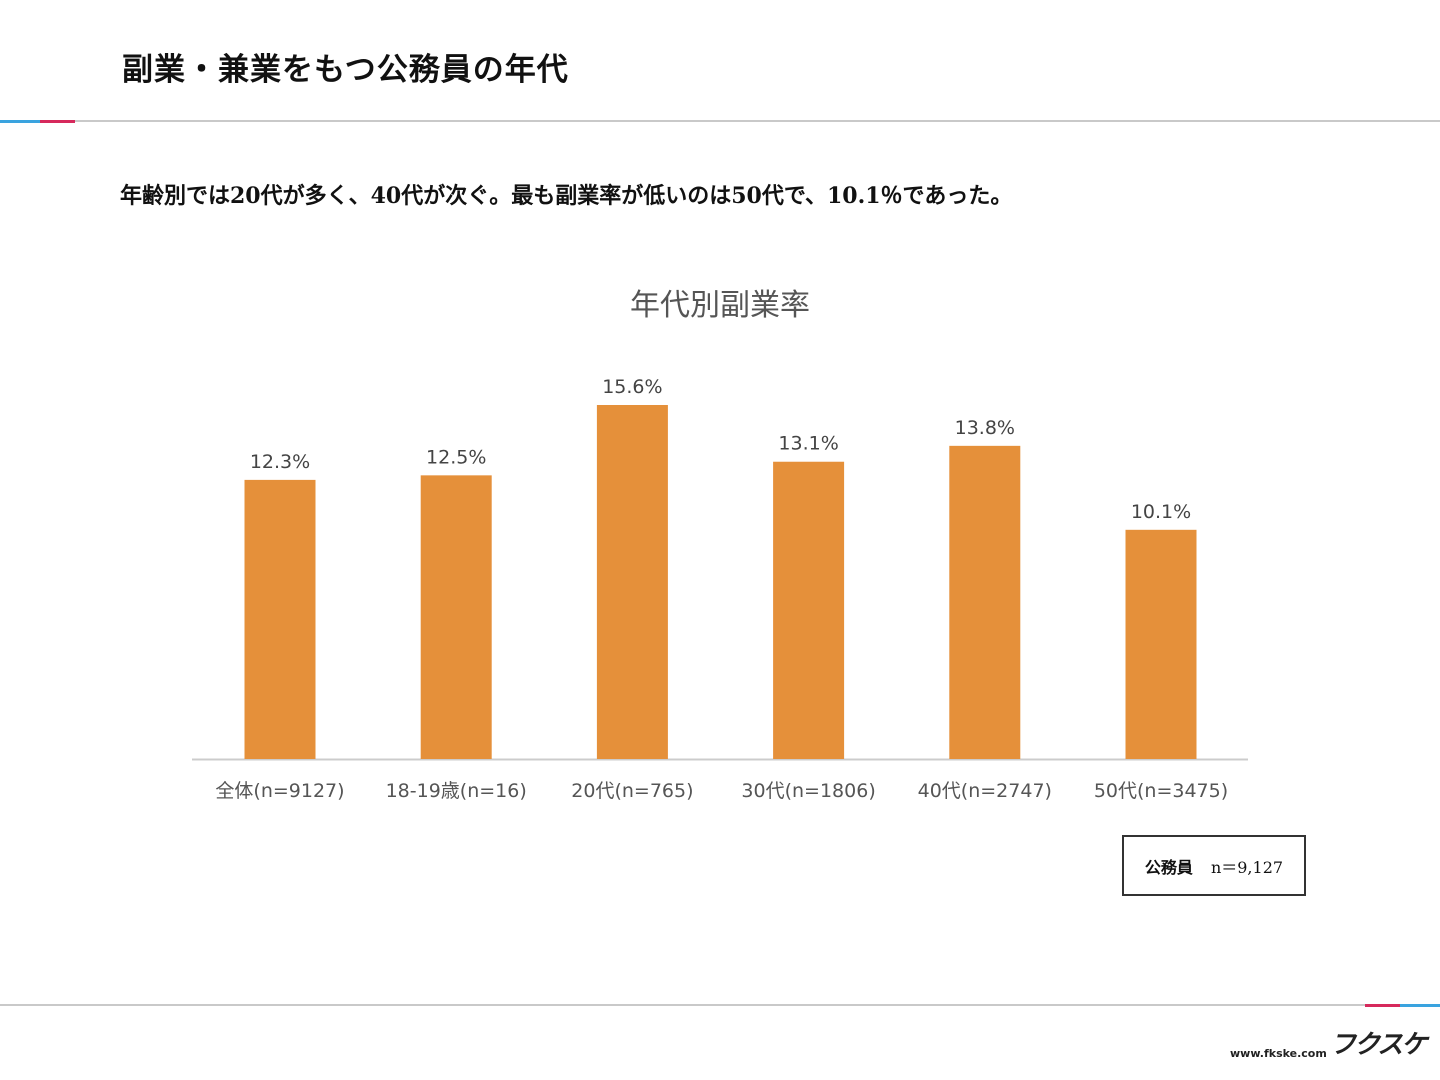 The width and height of the screenshot is (1440, 1080). Describe the element at coordinates (1247, 867) in the screenshot. I see `sample-size-value: n＝9,127` at that location.